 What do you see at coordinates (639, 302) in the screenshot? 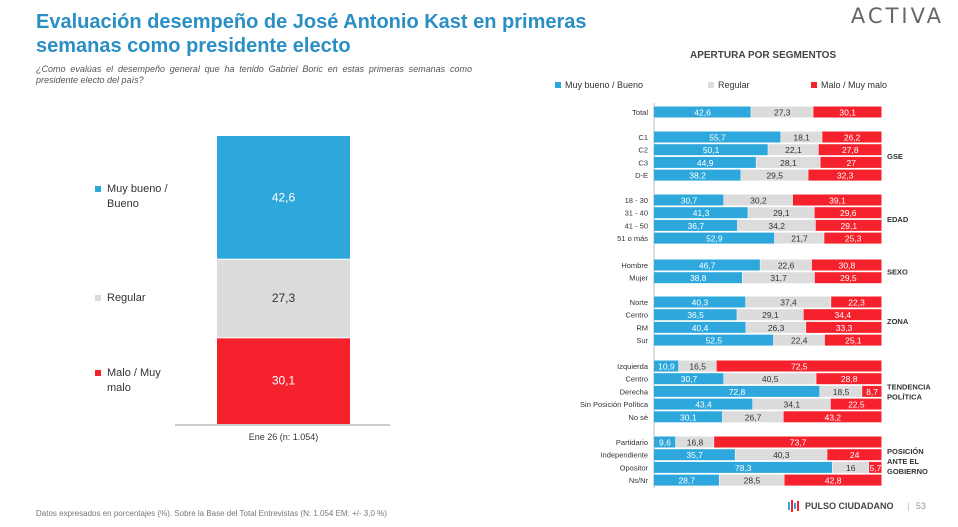
I see `segment-row-label: Norte` at bounding box center [639, 302].